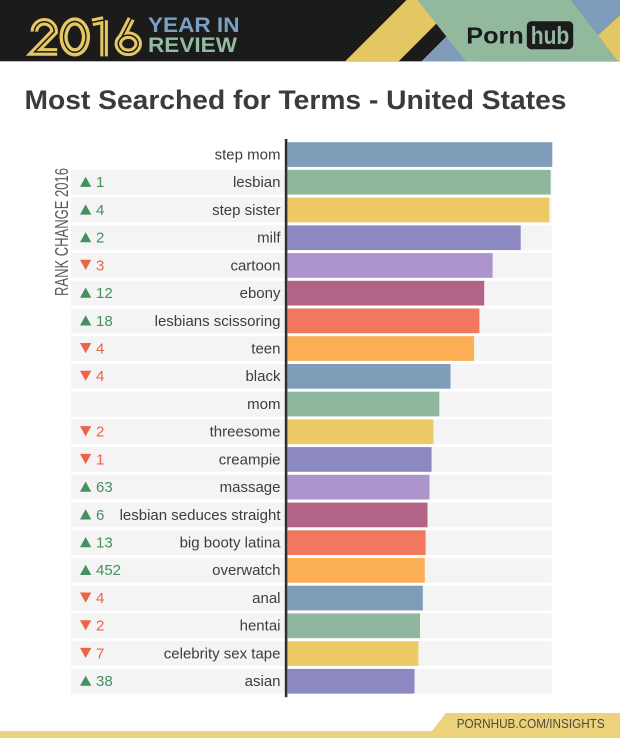 The image size is (620, 738). What do you see at coordinates (201, 515) in the screenshot?
I see `svg-text: lesbian seduces straight` at bounding box center [201, 515].